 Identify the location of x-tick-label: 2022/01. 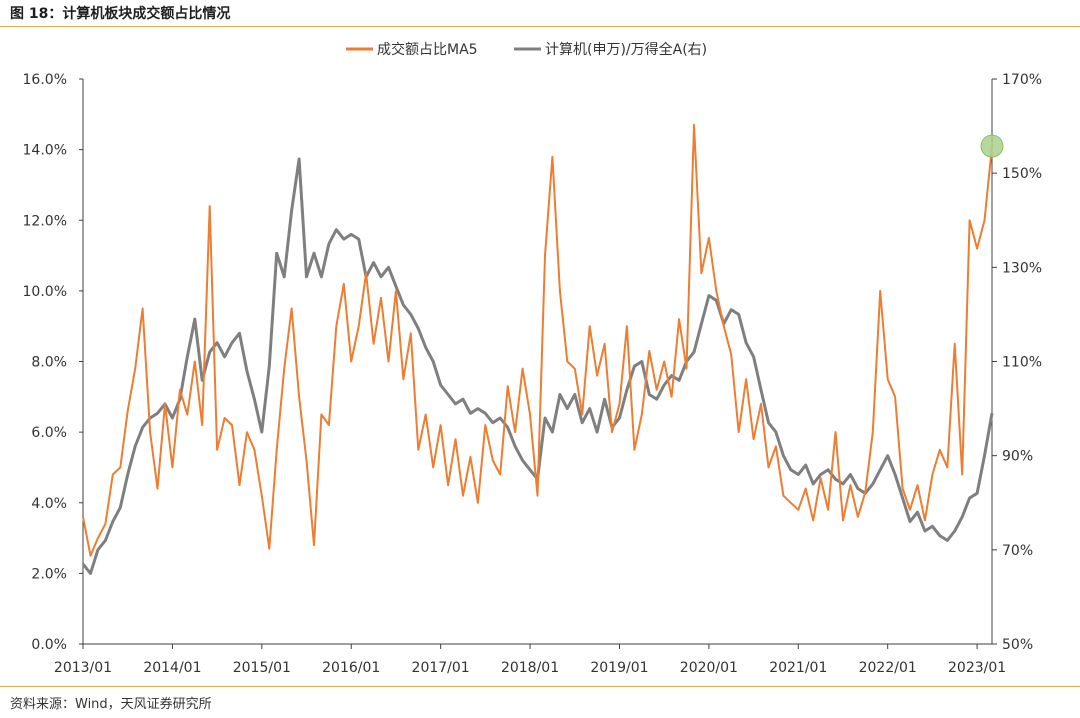
(888, 668).